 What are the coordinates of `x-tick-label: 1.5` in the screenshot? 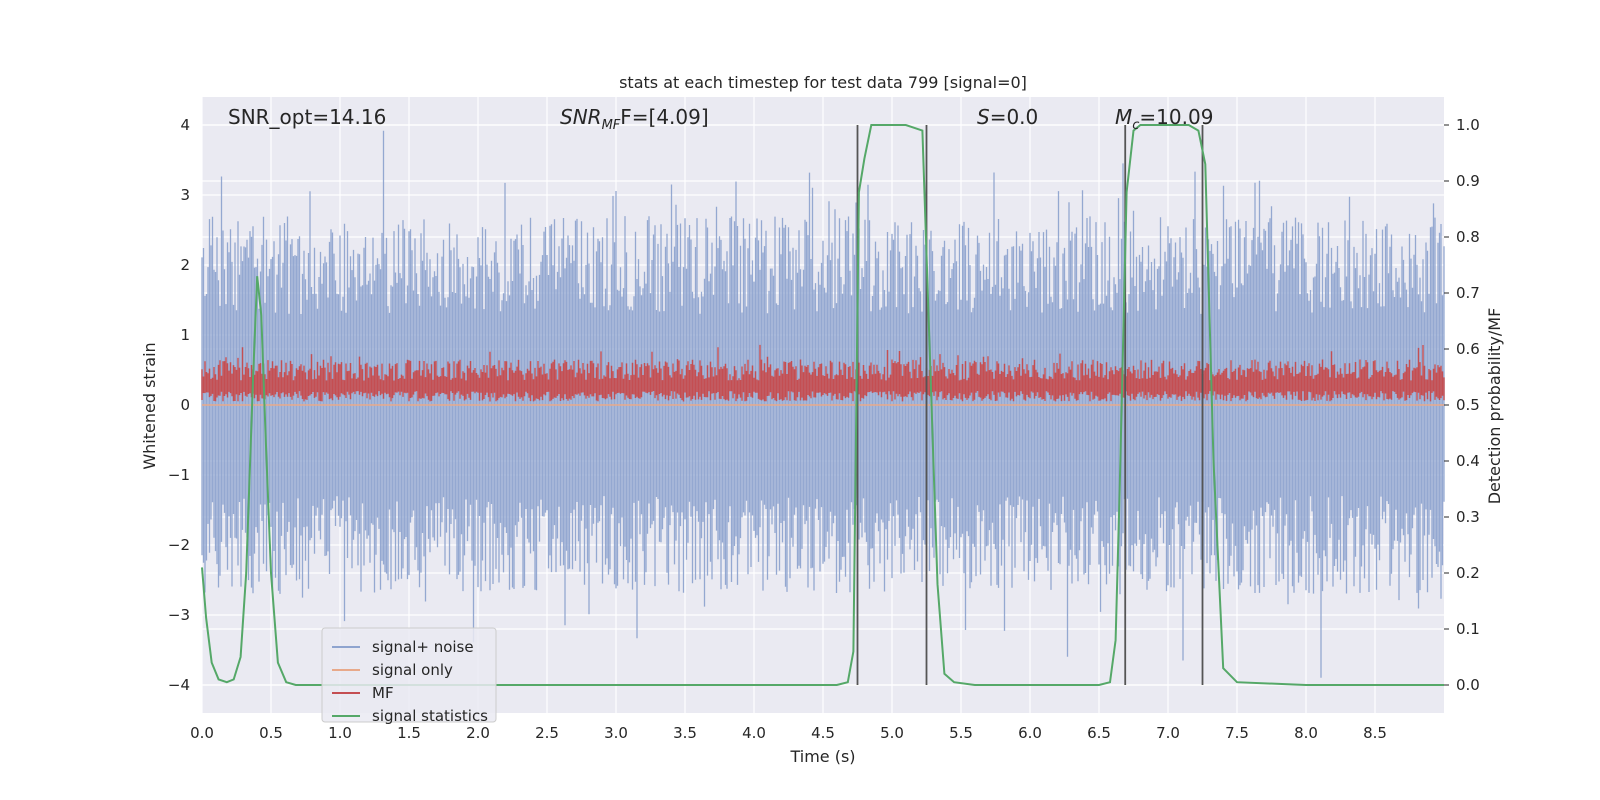 It's located at (409, 733).